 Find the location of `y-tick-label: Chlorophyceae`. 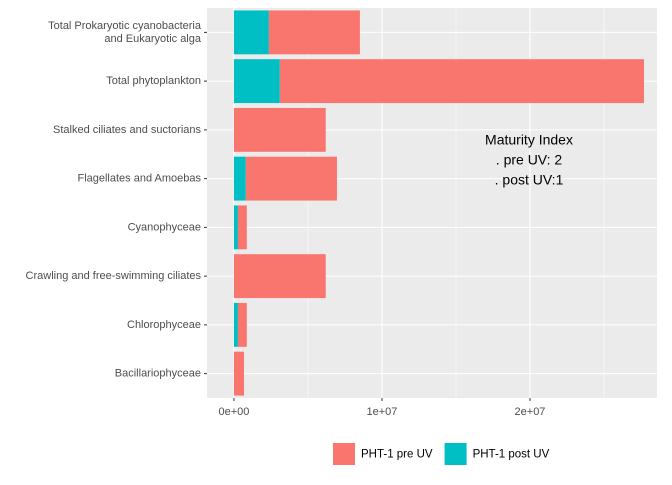

y-tick-label: Chlorophyceae is located at coordinates (164, 325).